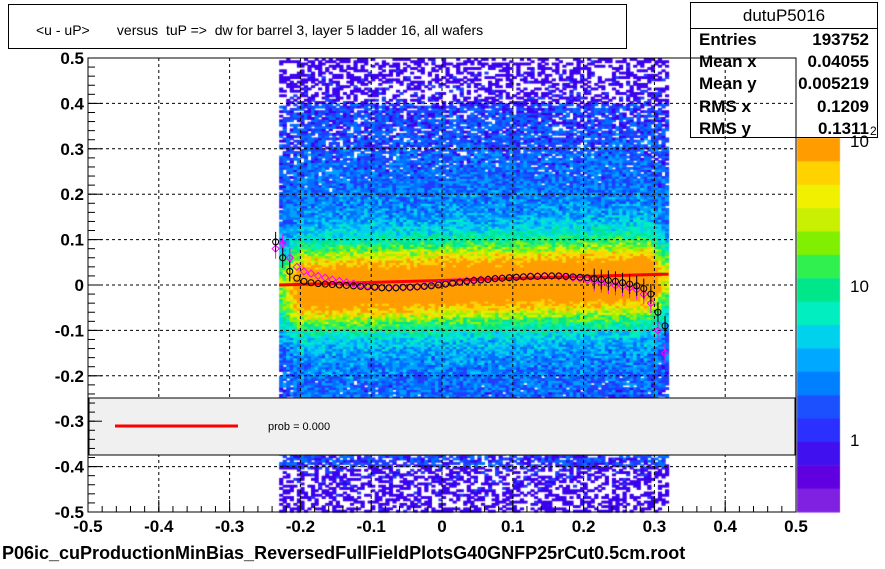 The image size is (885, 569). Describe the element at coordinates (784, 41) in the screenshot. I see `stats-row-entries: Entries 193752` at that location.